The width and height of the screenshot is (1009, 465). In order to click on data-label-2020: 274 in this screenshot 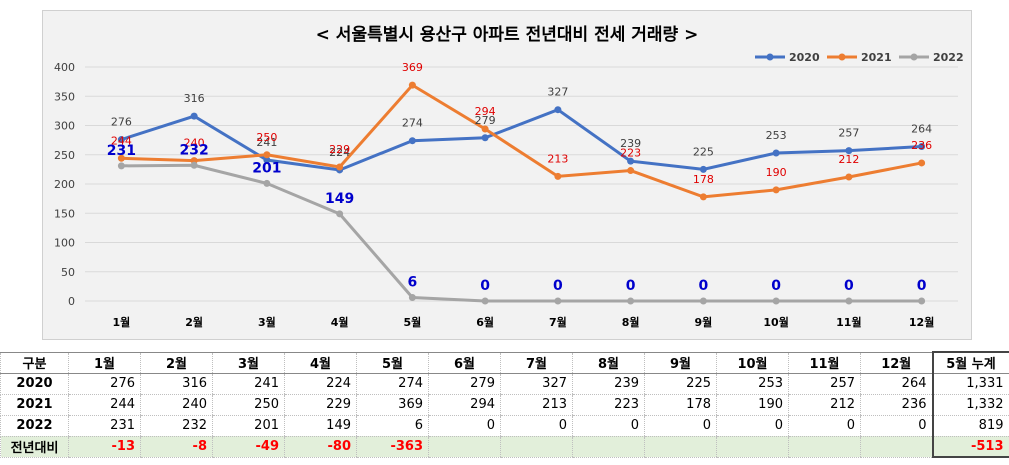, I will do `click(412, 123)`.